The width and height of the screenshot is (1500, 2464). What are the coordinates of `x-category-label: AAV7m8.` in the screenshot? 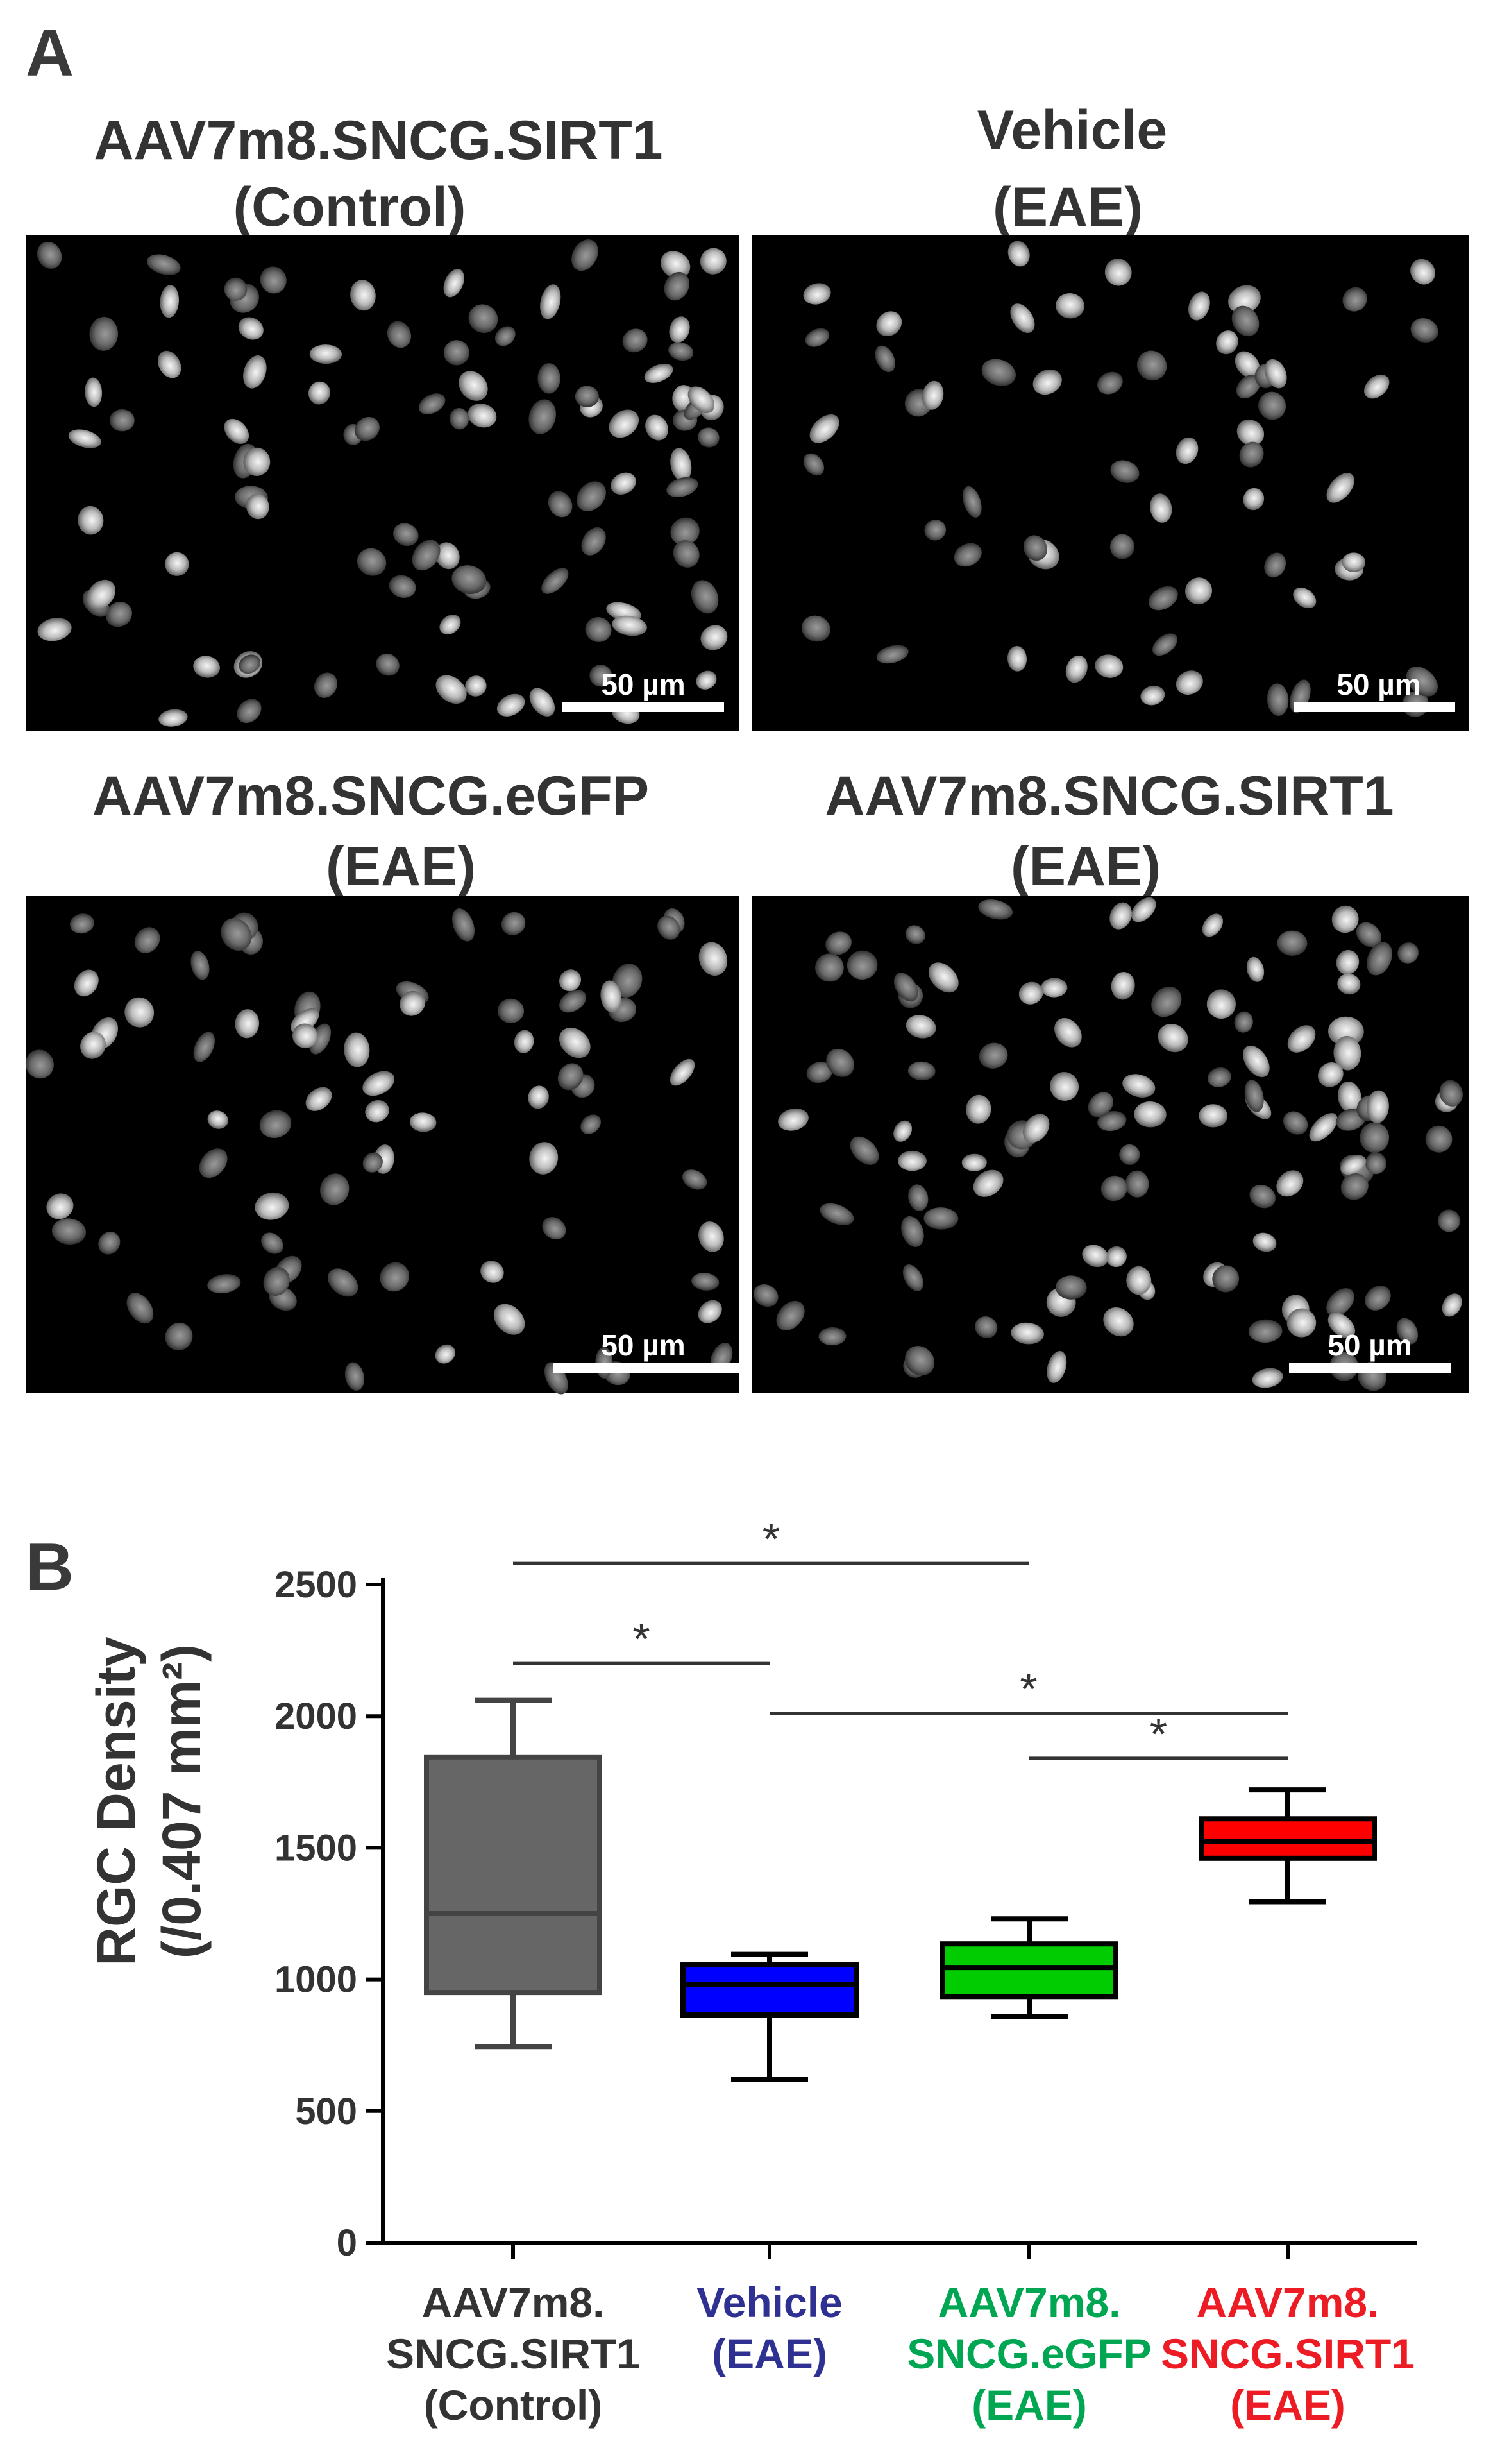 It's located at (1029, 2302).